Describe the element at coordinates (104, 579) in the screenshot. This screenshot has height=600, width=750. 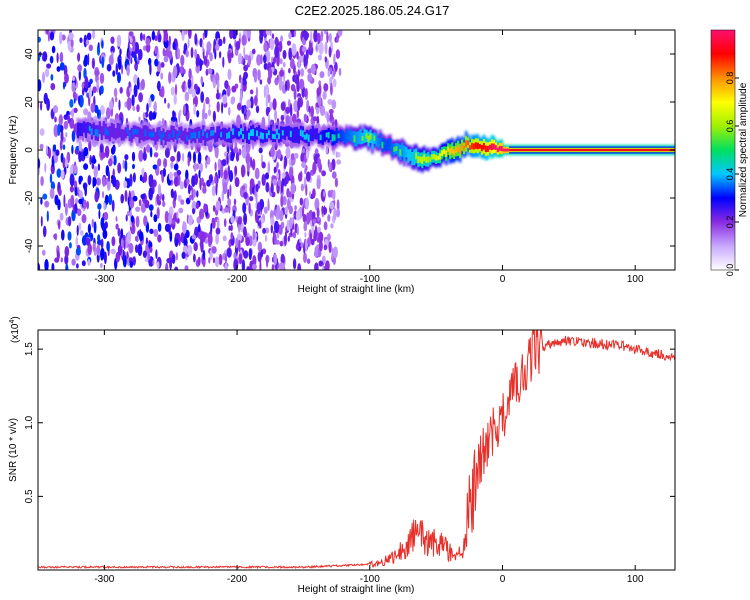
I see `x-tick-label: -300` at that location.